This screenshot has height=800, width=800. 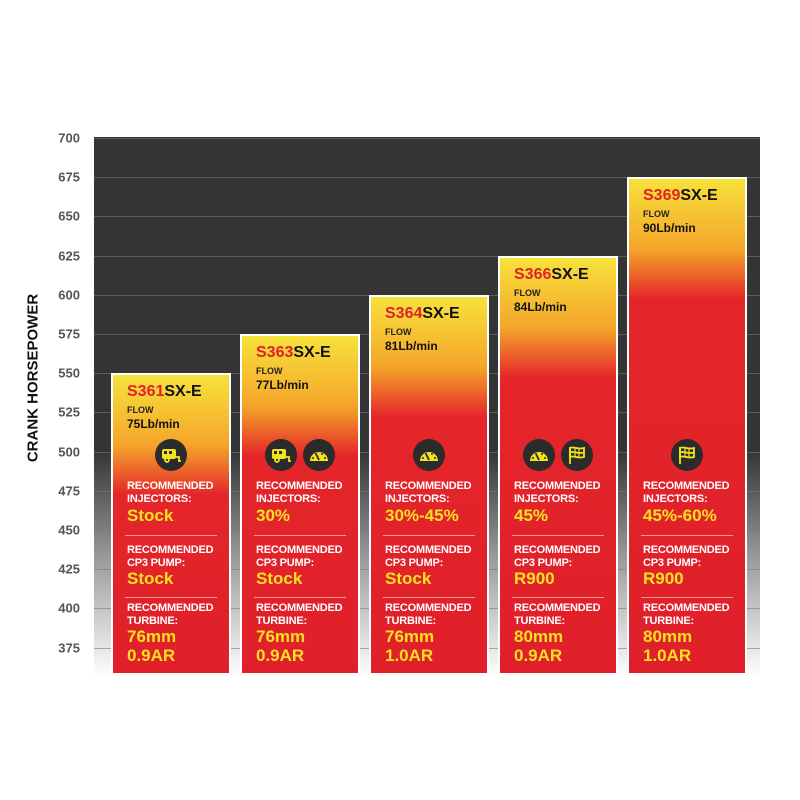 I want to click on y-tick-label: 375, so click(x=69, y=648).